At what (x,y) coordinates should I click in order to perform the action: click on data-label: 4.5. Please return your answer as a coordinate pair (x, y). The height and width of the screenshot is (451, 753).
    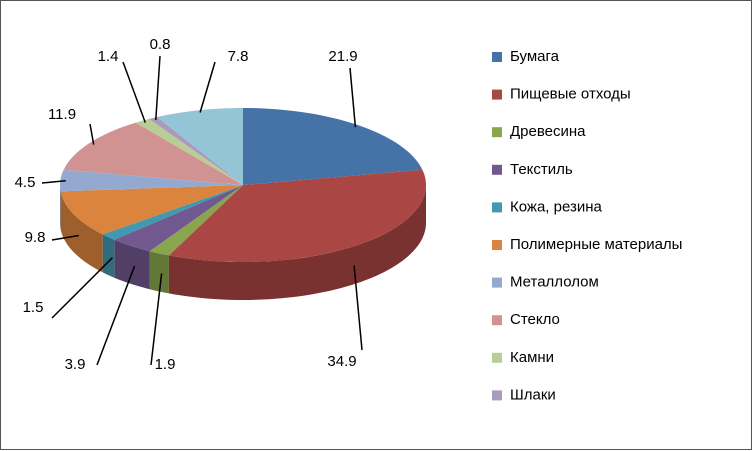
    Looking at the image, I should click on (25, 182).